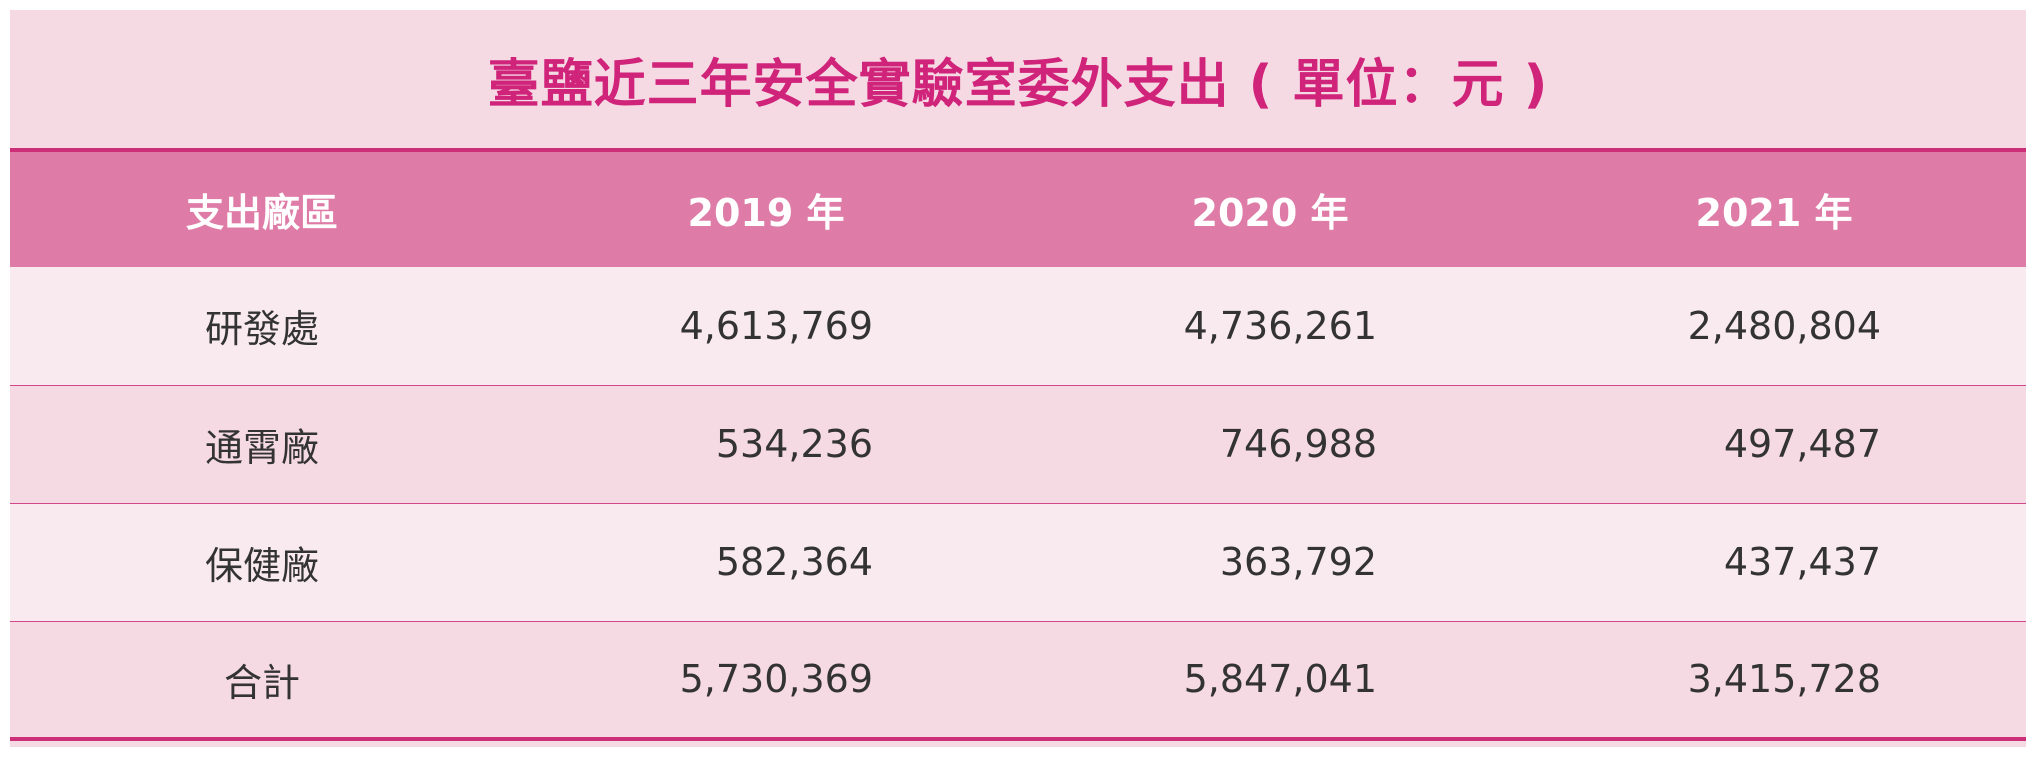 The image size is (2036, 757). What do you see at coordinates (1802, 444) in the screenshot?
I see `cell-value: 497,487` at bounding box center [1802, 444].